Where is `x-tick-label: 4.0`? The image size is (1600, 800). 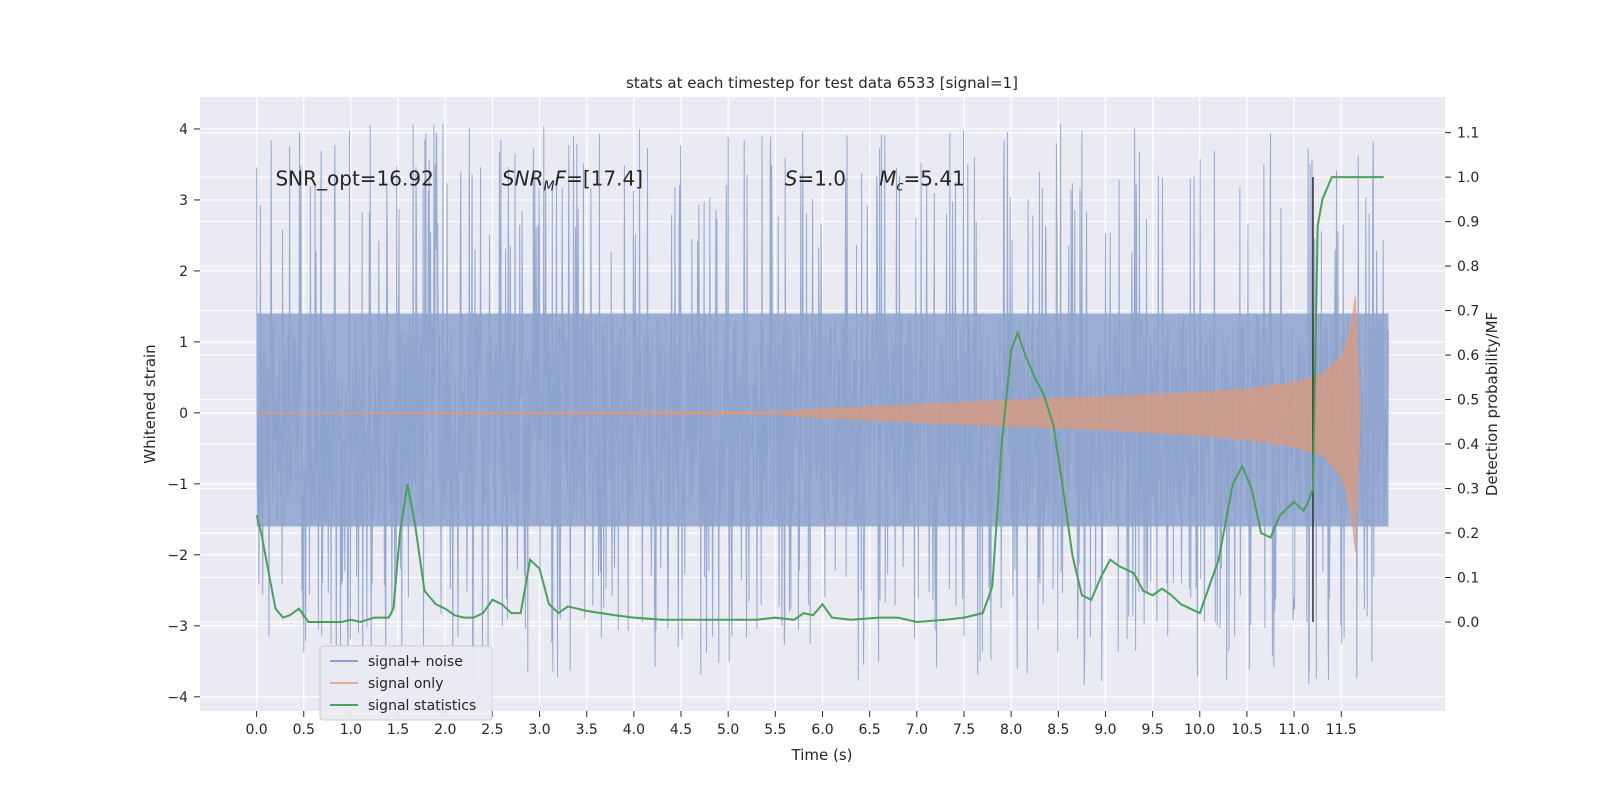
x-tick-label: 4.0 is located at coordinates (634, 730).